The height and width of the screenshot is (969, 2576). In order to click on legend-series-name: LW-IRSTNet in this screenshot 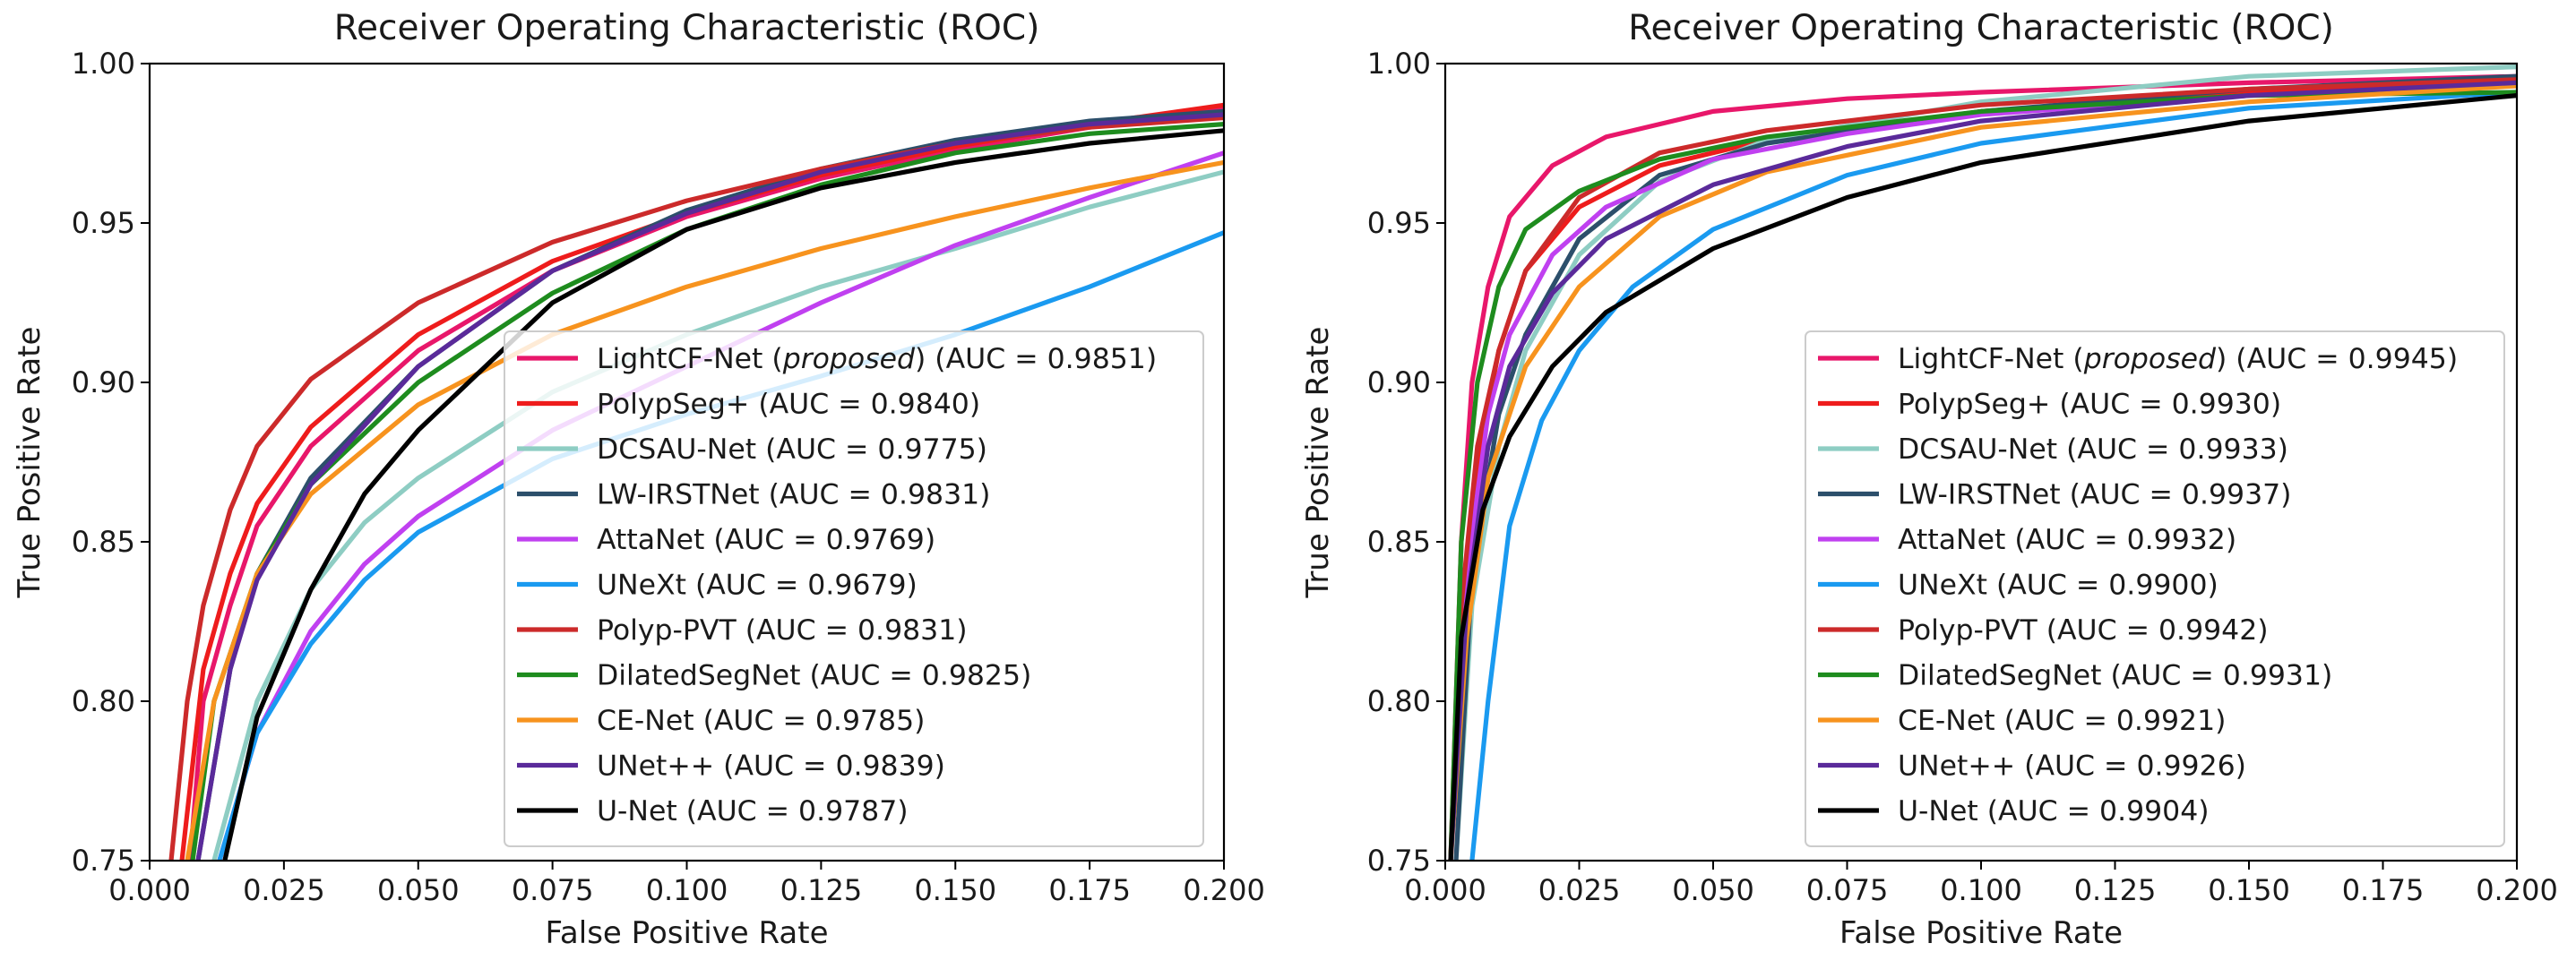, I will do `click(679, 495)`.